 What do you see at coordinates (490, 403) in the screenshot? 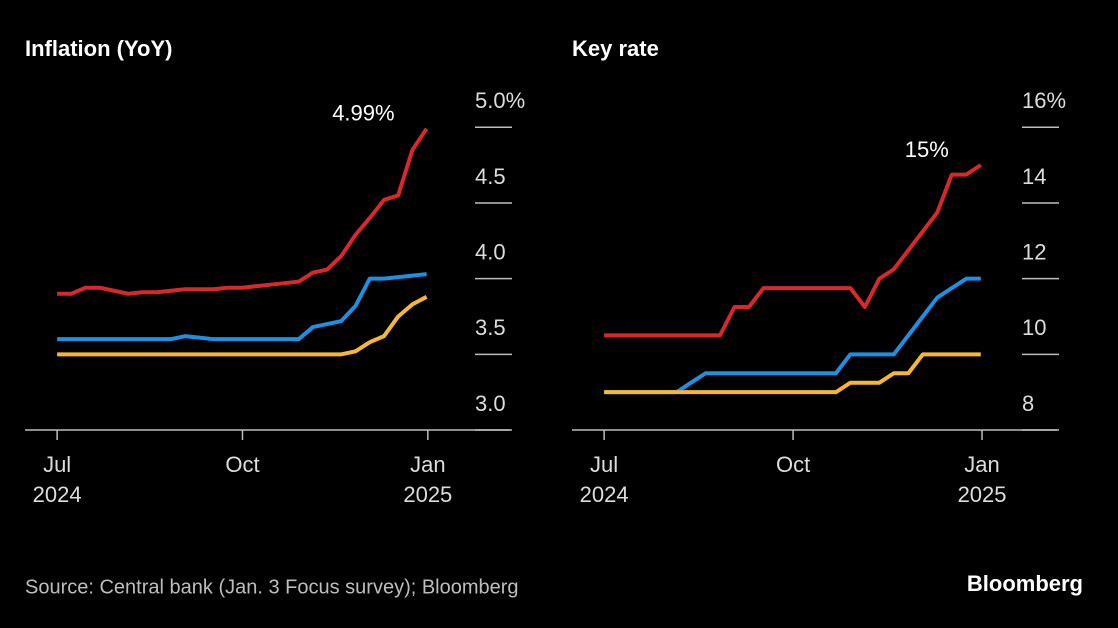
I see `y-tick-label: 3.0` at bounding box center [490, 403].